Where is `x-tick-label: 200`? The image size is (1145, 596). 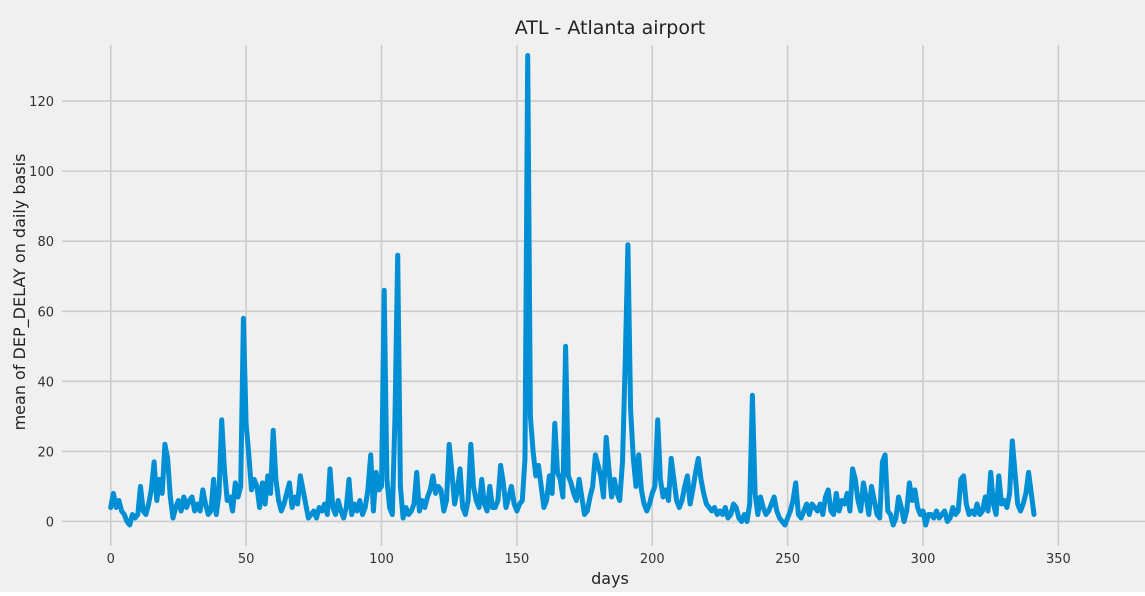 x-tick-label: 200 is located at coordinates (652, 559).